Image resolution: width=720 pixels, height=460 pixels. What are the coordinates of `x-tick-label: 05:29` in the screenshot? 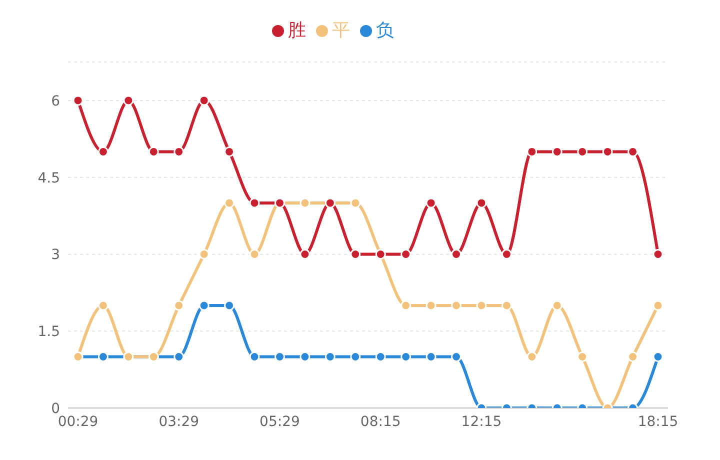 It's located at (280, 422).